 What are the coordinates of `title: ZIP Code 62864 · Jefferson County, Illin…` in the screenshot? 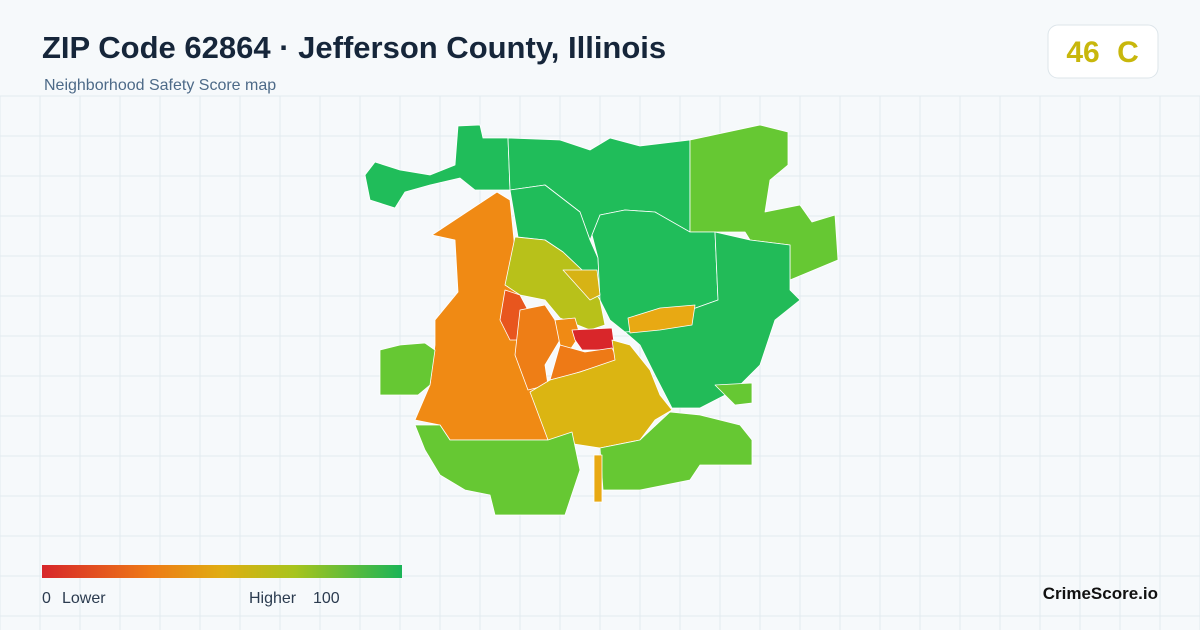 It's located at (354, 47).